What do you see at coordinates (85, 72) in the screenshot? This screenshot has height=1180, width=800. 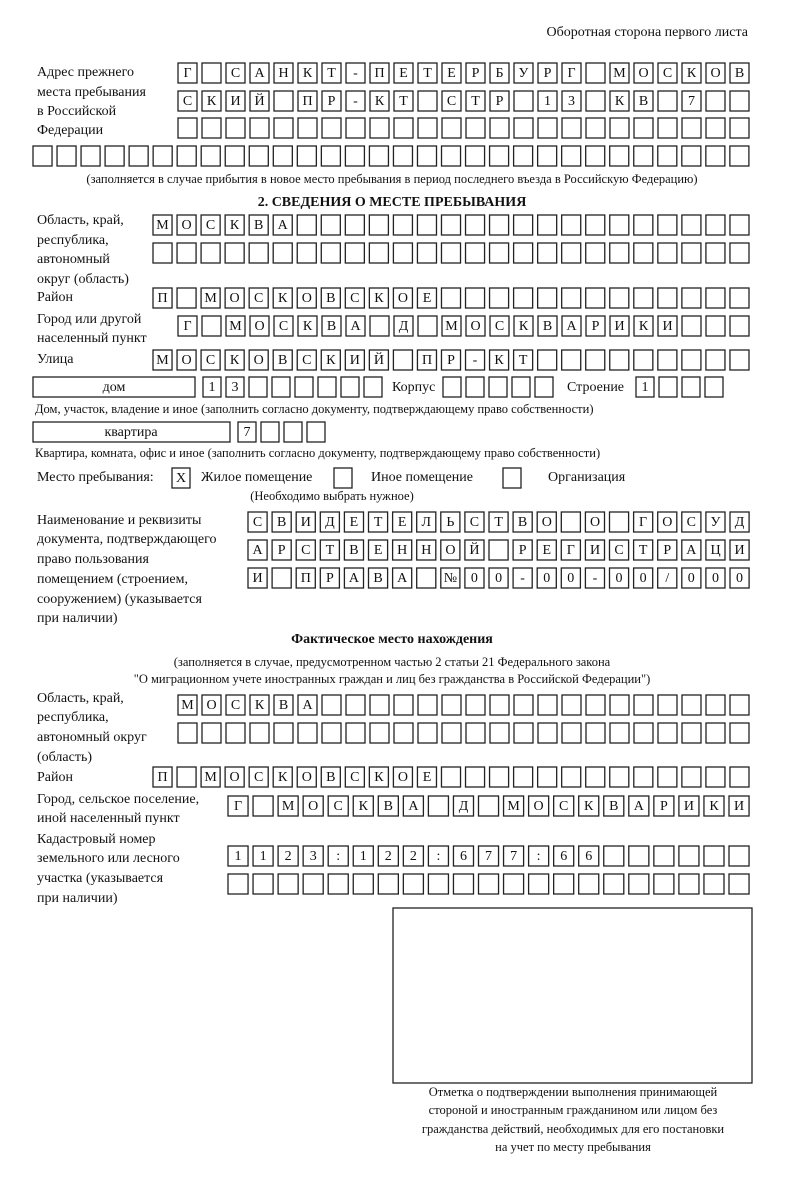 I see `label: Адрес прежнего` at bounding box center [85, 72].